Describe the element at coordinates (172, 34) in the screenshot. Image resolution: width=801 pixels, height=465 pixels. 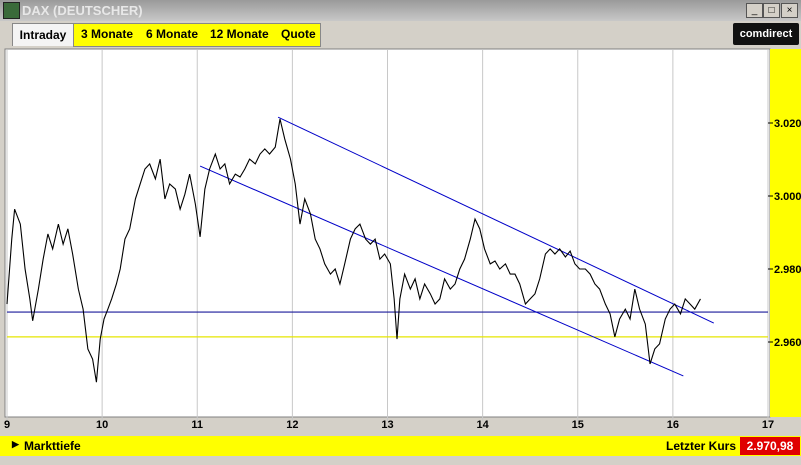
I see `tab: 6 Monate` at that location.